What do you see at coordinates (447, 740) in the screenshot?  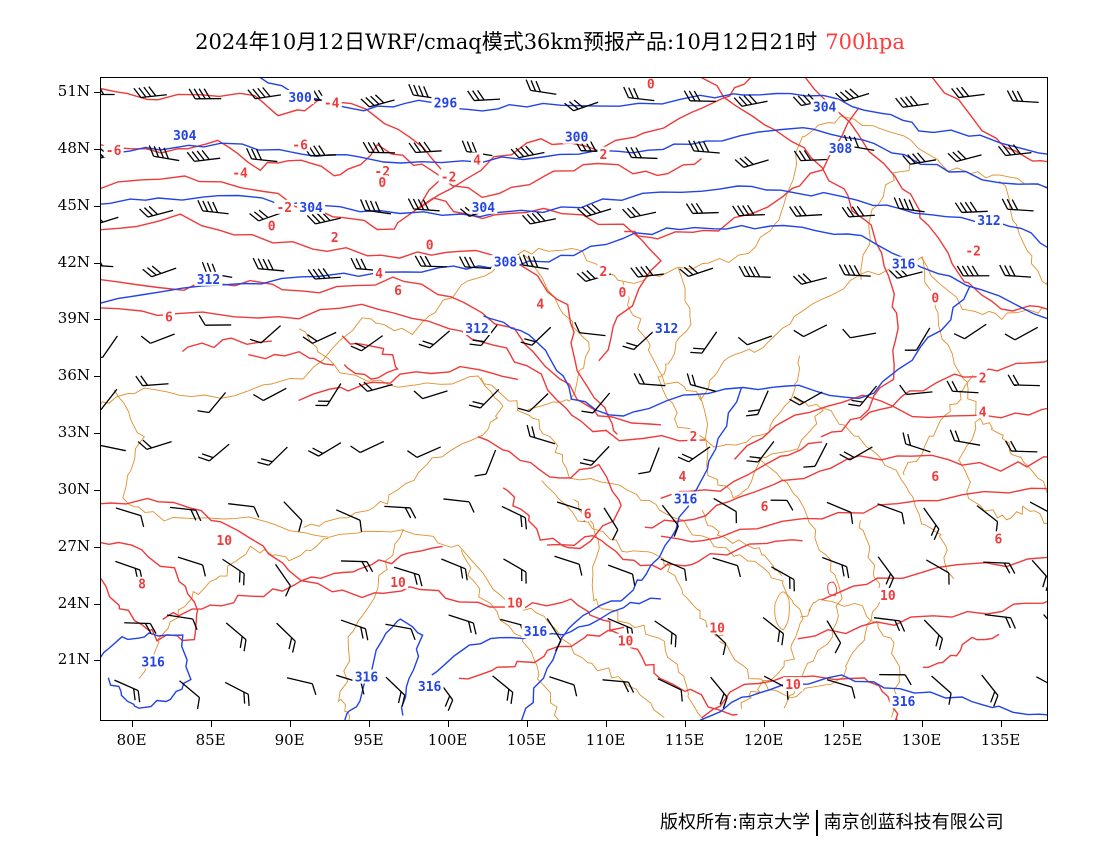 I see `lon-tick-label: 100E` at bounding box center [447, 740].